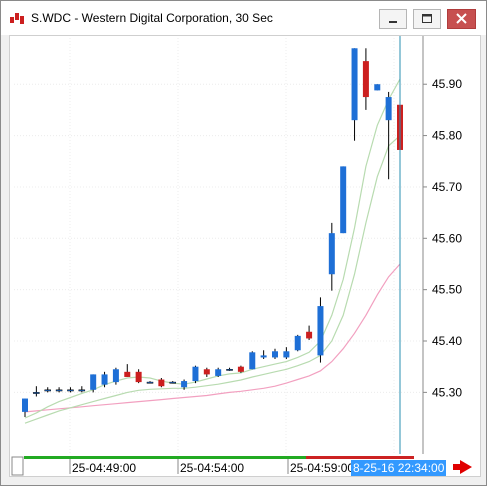 This screenshot has height=486, width=487. I want to click on close-button, so click(461, 19).